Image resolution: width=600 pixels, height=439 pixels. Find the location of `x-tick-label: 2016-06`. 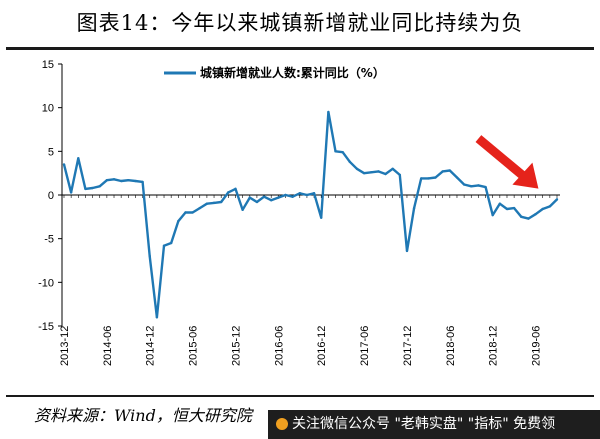

x-tick-label: 2016-06 is located at coordinates (279, 346).